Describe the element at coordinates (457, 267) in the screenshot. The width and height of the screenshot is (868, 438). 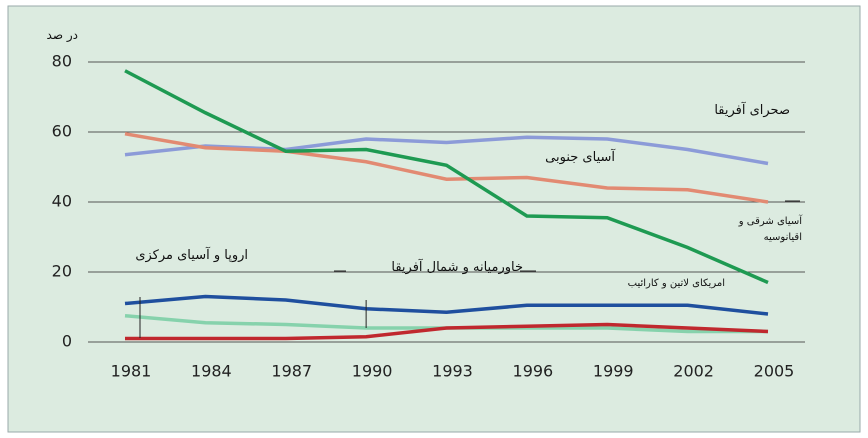
I see `series-label: خاورمیانه و شمال آفریقا` at that location.